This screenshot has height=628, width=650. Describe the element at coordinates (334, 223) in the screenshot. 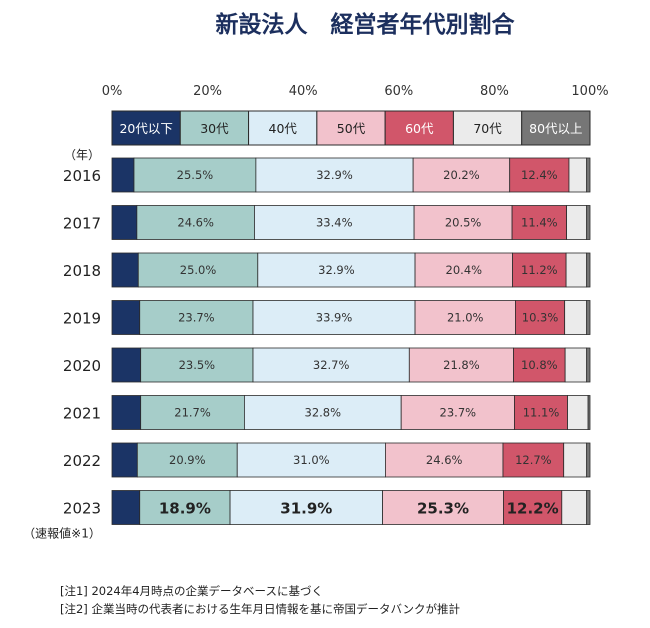

I see `data-label: 33.4%` at that location.